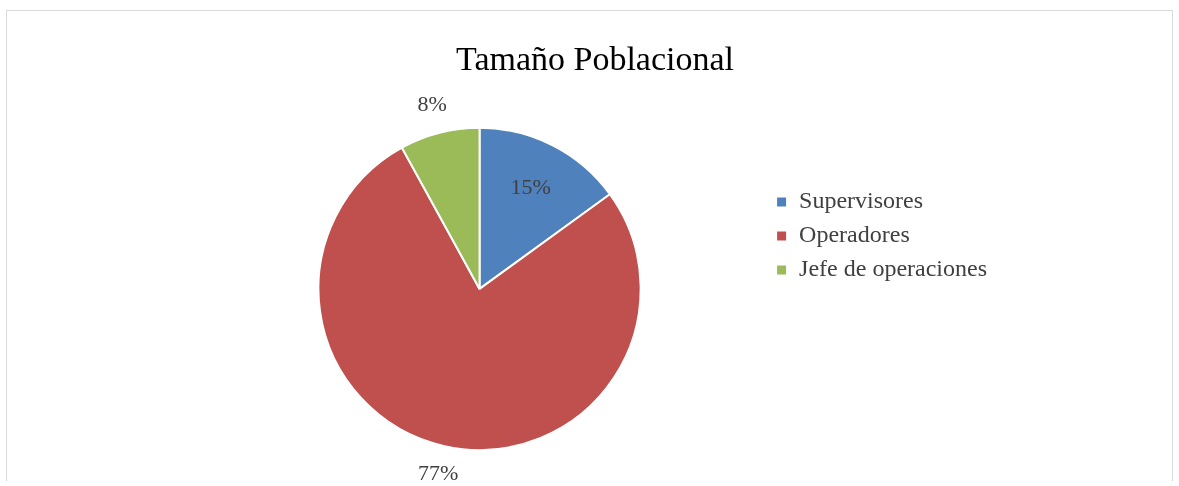  What do you see at coordinates (893, 268) in the screenshot?
I see `legend-label: Jefe de operaciones` at bounding box center [893, 268].